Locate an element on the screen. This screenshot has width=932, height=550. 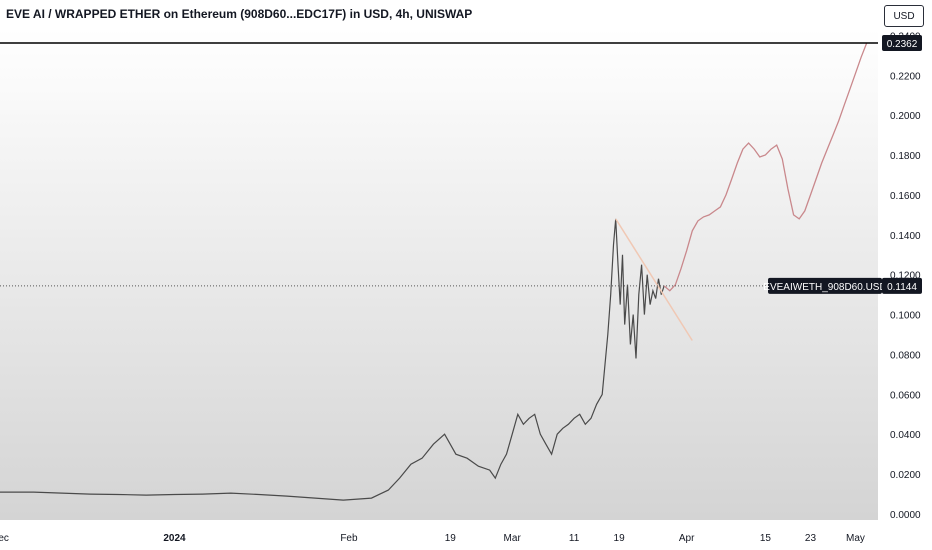
x-tick-label: Mar is located at coordinates (513, 538).